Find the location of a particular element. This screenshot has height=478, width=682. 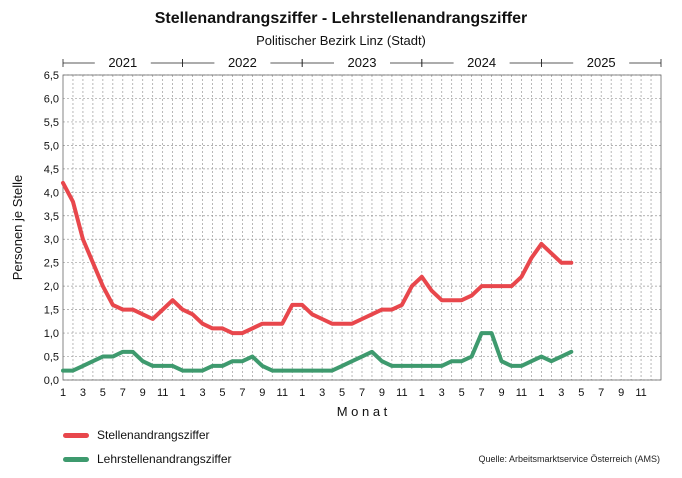

y-tick-label: 5,0 is located at coordinates (51, 146).